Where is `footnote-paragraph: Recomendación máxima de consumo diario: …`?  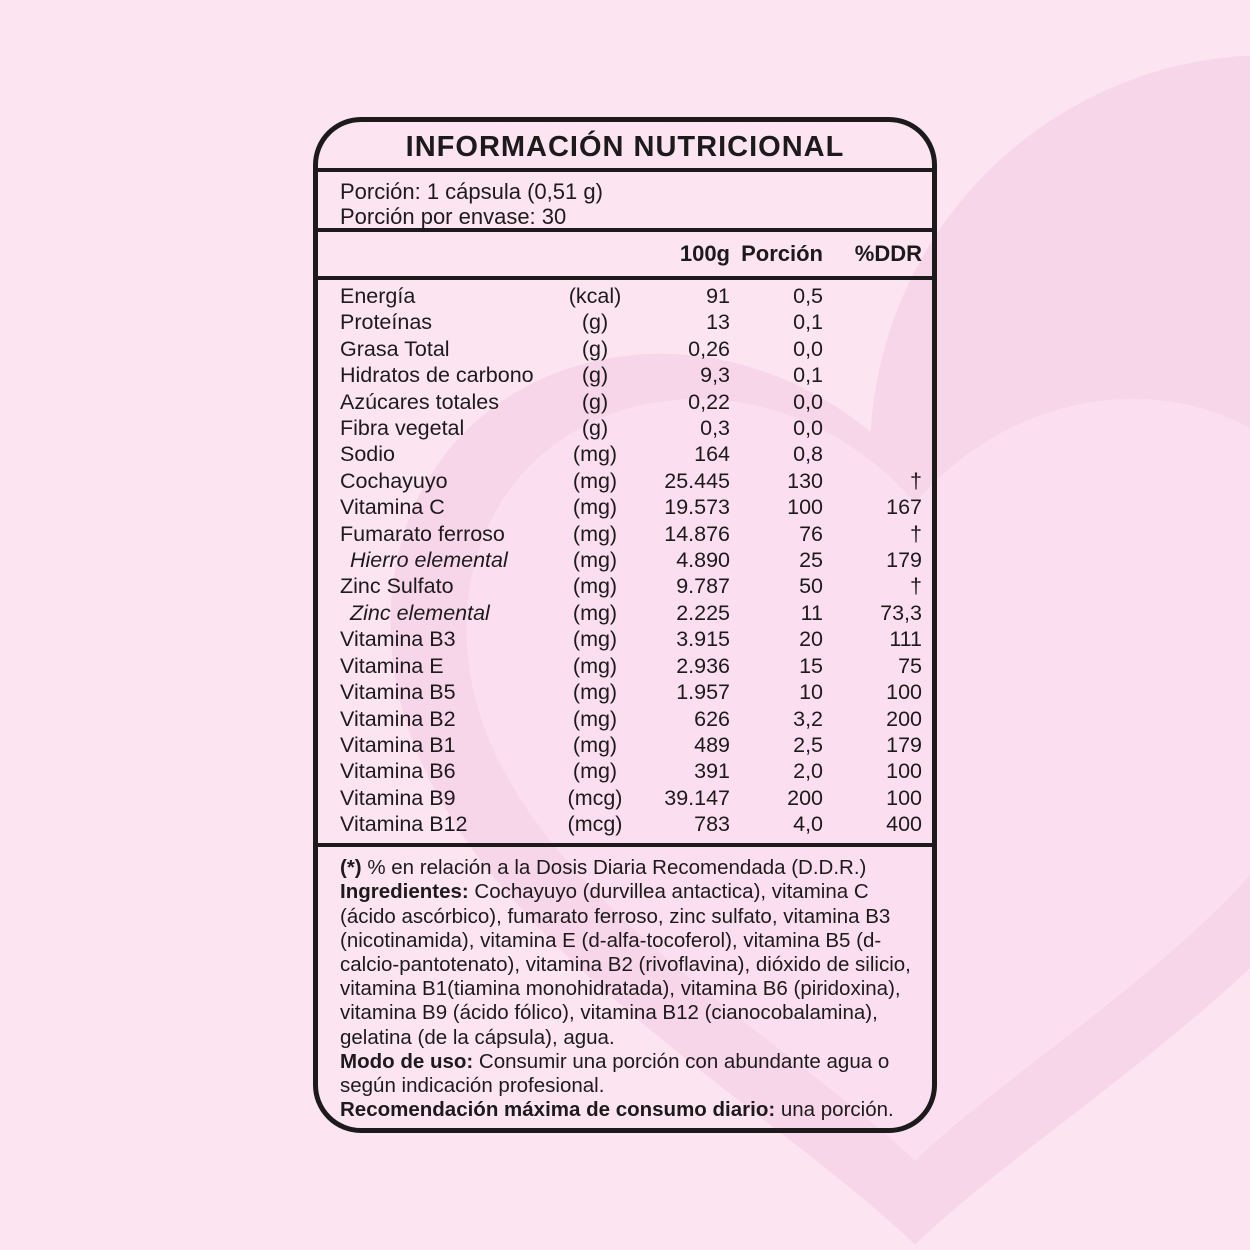
footnote-paragraph: Recomendación máxima de consumo diario: … is located at coordinates (617, 1110).